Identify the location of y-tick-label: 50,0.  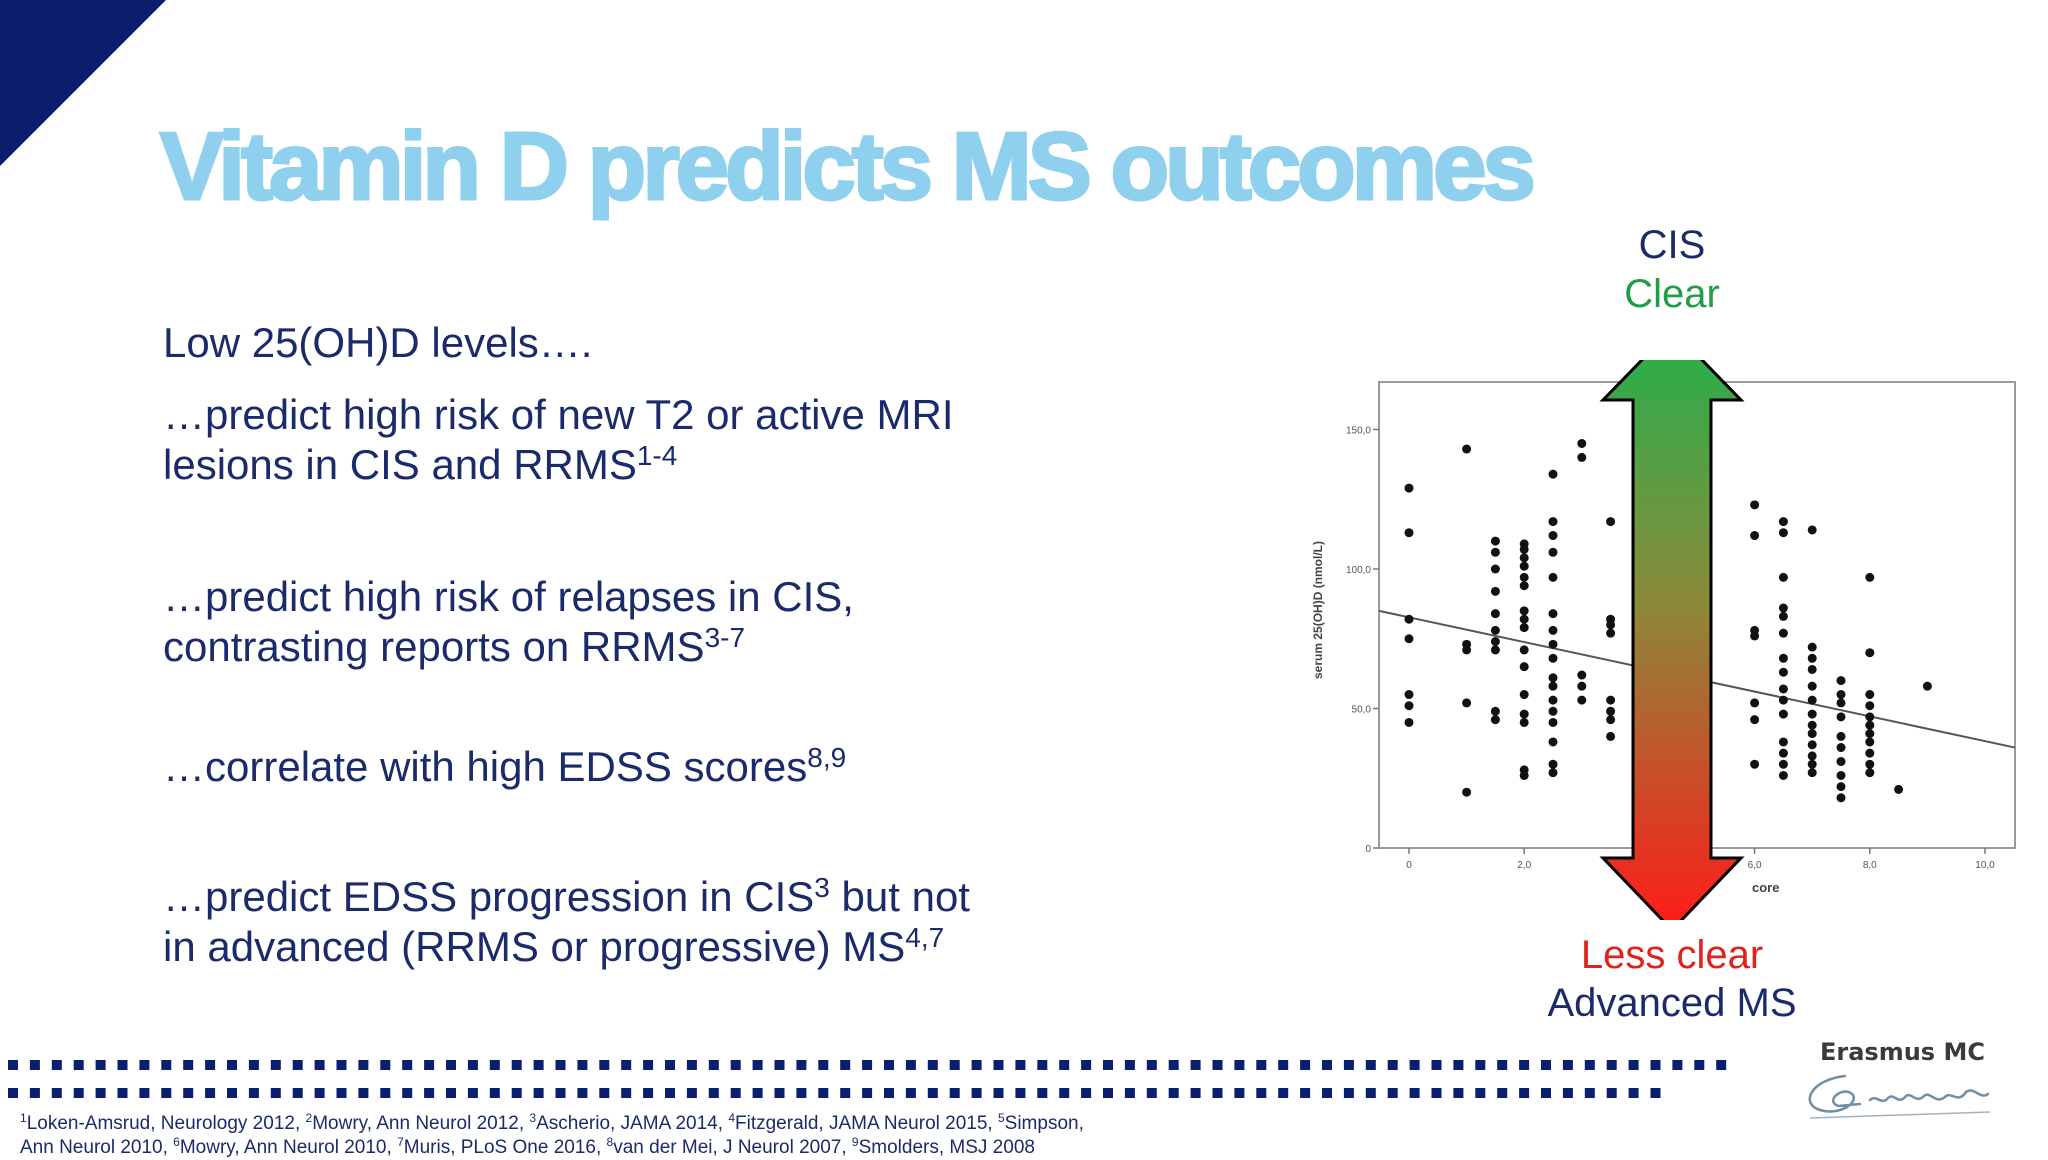
(1362, 710).